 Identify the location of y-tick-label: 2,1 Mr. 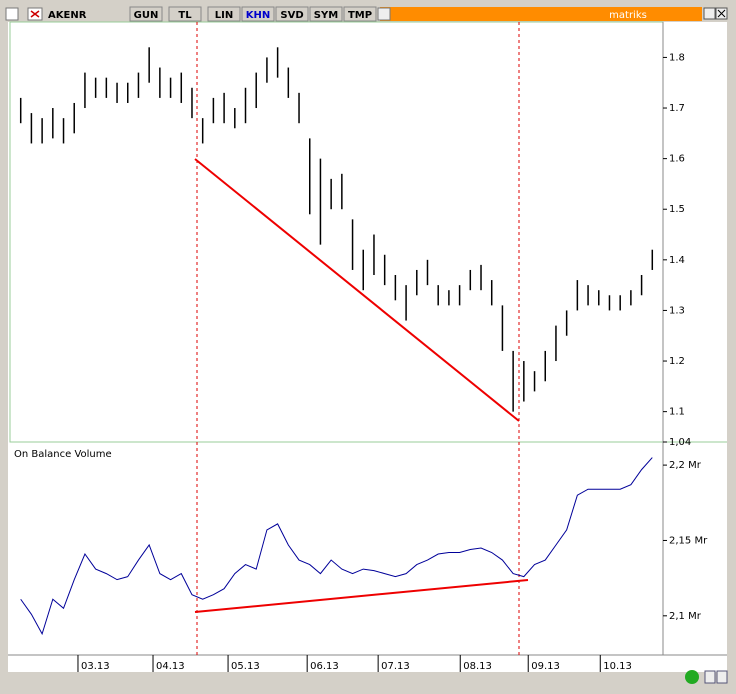
(685, 616).